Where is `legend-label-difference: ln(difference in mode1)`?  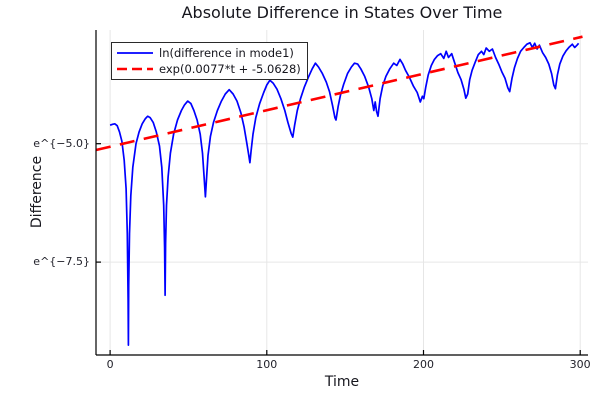 legend-label-difference: ln(difference in mode1) is located at coordinates (226, 52).